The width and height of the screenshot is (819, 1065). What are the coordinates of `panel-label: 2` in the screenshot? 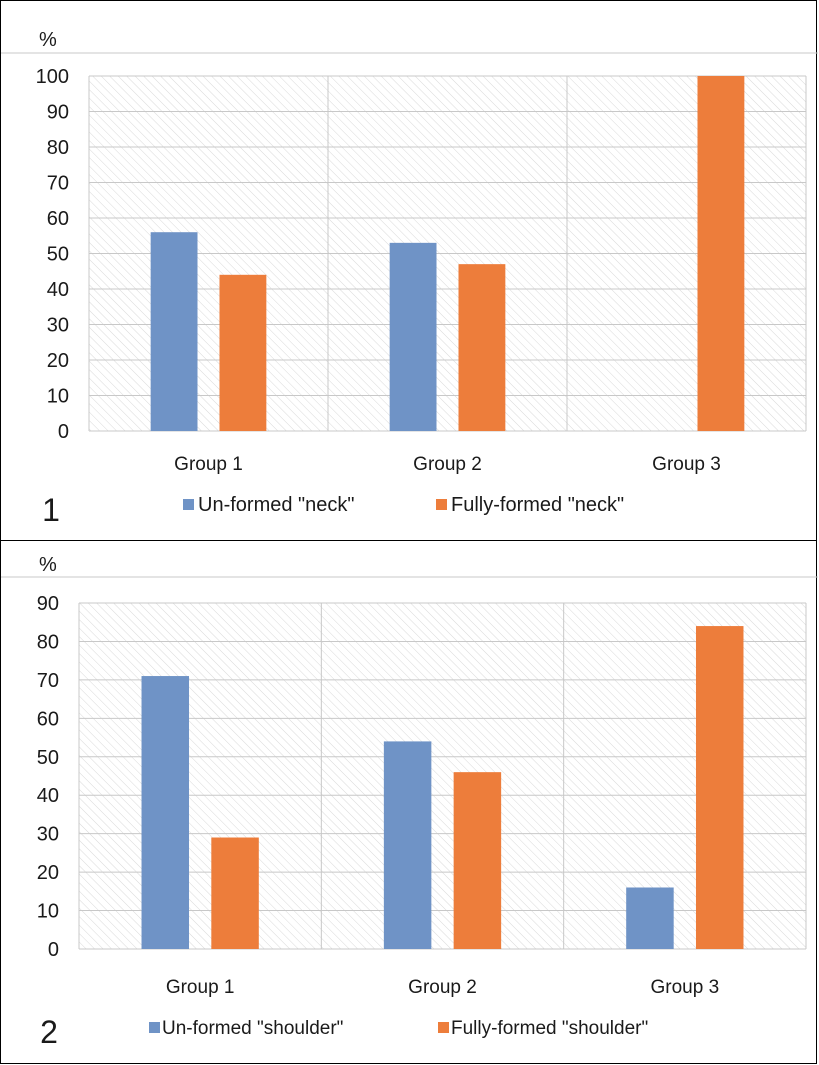 It's located at (49, 1032).